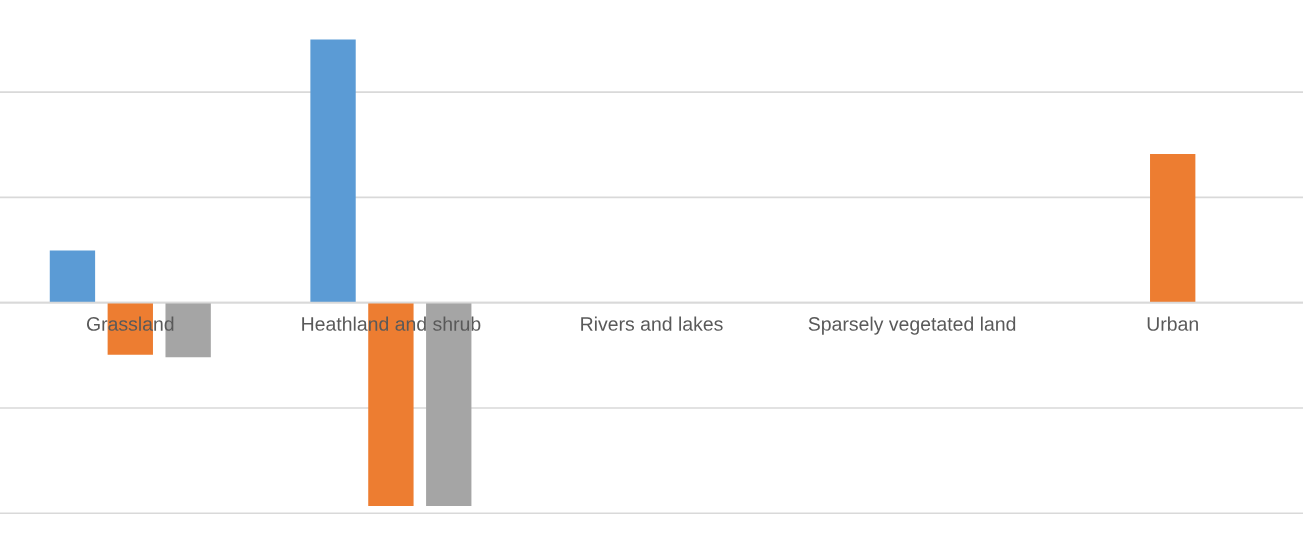 The height and width of the screenshot is (540, 1303). What do you see at coordinates (912, 325) in the screenshot?
I see `x-tick-label: Sparsely vegetated land` at bounding box center [912, 325].